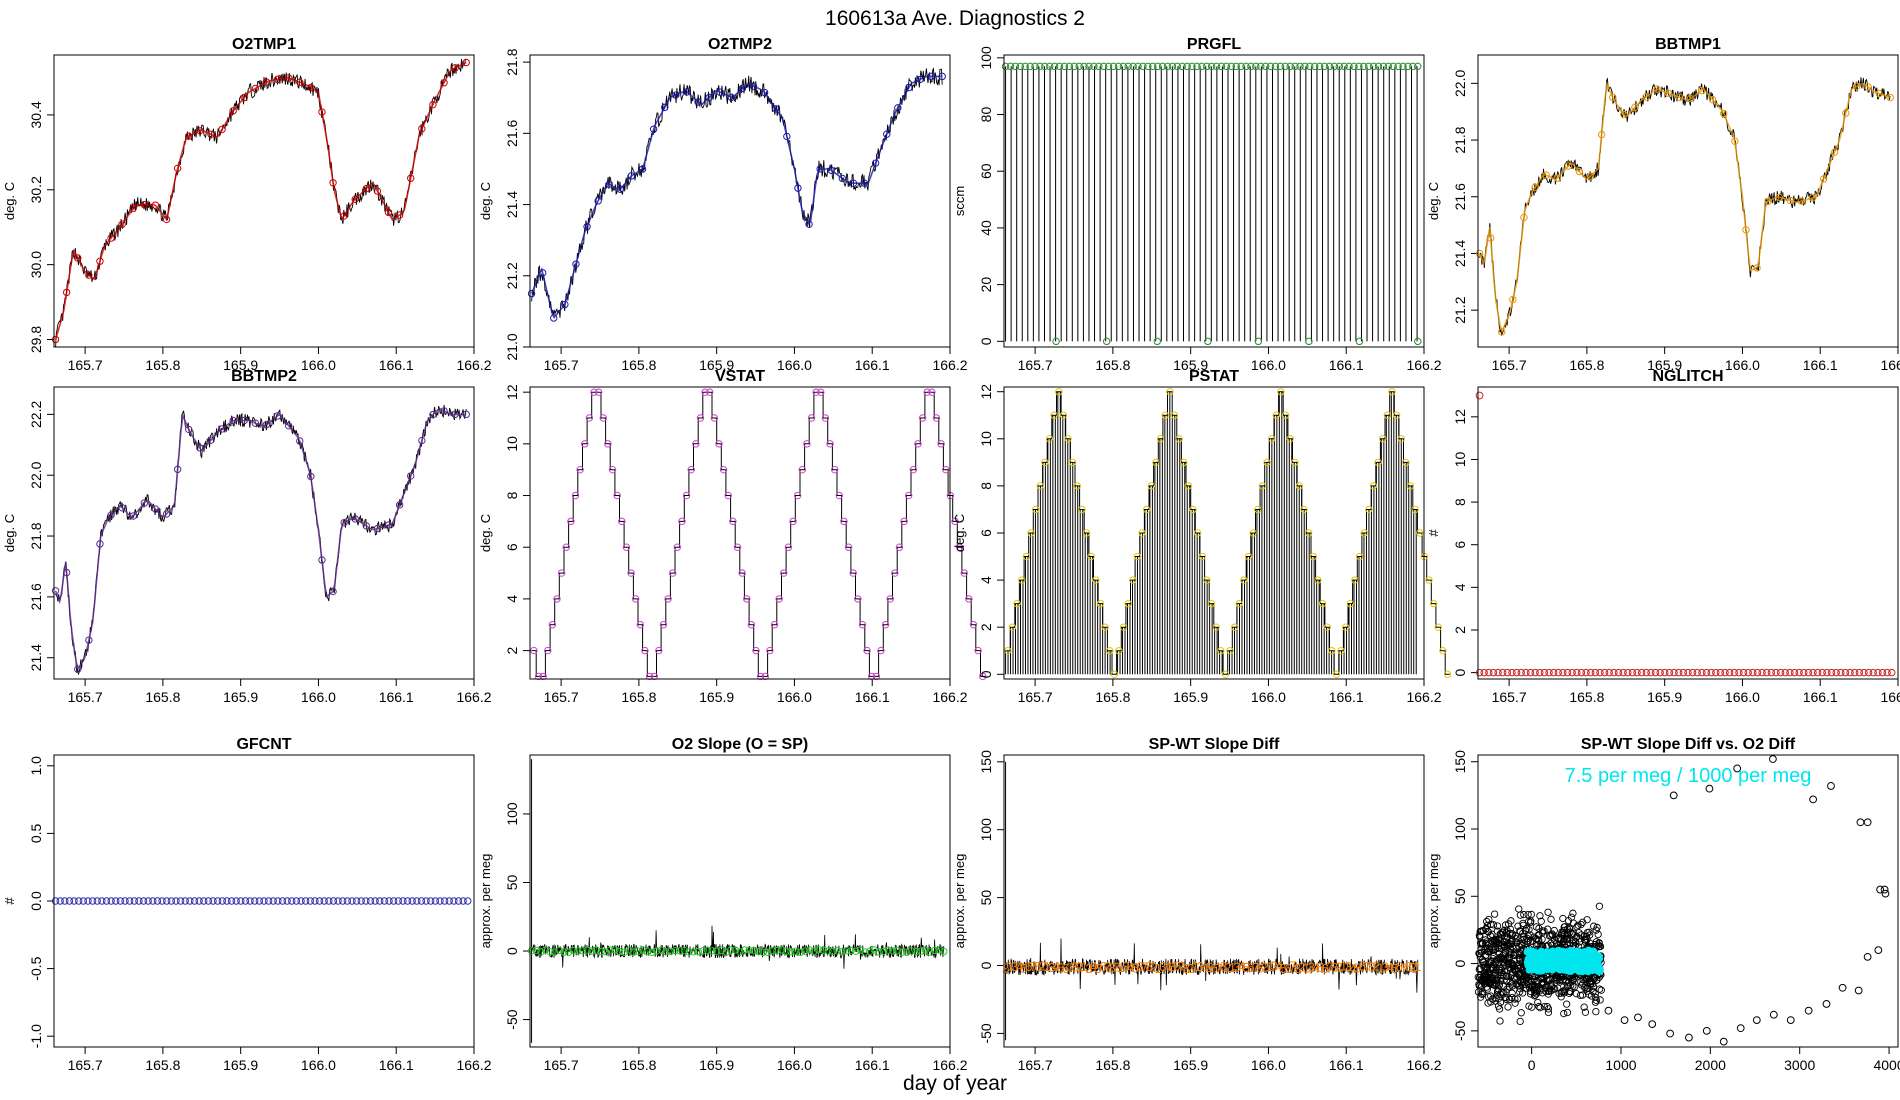 The width and height of the screenshot is (1900, 1100). What do you see at coordinates (986, 1033) in the screenshot?
I see `y-tick-label: -50` at bounding box center [986, 1033].